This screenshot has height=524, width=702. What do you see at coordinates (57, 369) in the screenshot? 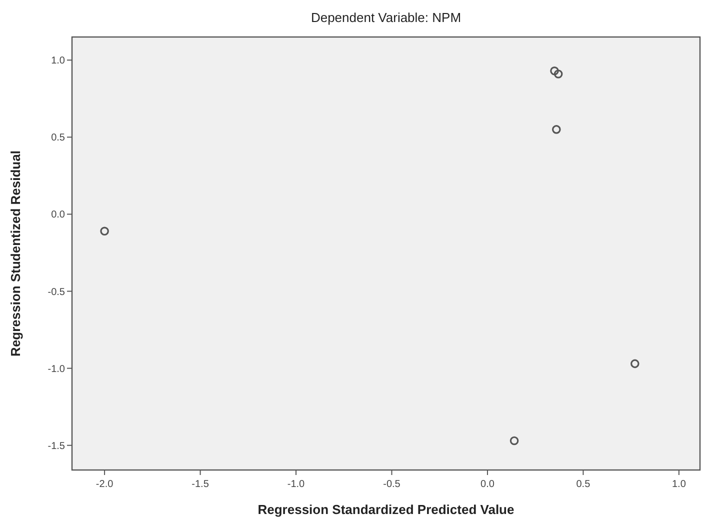
I see `y-tick-label: -1.0` at bounding box center [57, 369].